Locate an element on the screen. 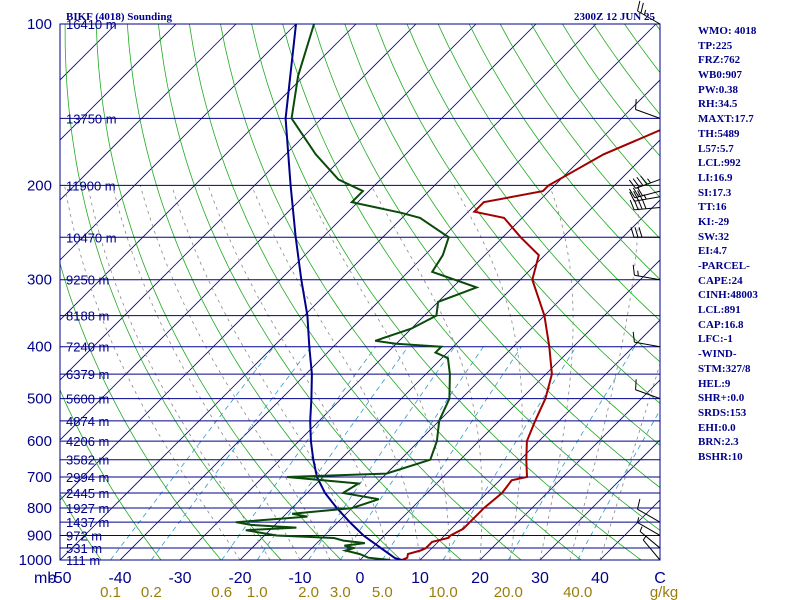 This screenshot has width=800, height=600. pressure-tick-label: 600 is located at coordinates (39, 441).